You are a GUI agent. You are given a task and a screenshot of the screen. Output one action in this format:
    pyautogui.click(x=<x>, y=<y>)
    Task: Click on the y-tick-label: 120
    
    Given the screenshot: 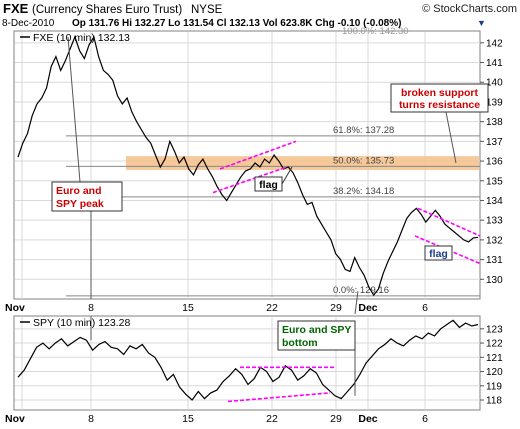 What is the action you would take?
    pyautogui.click(x=494, y=372)
    